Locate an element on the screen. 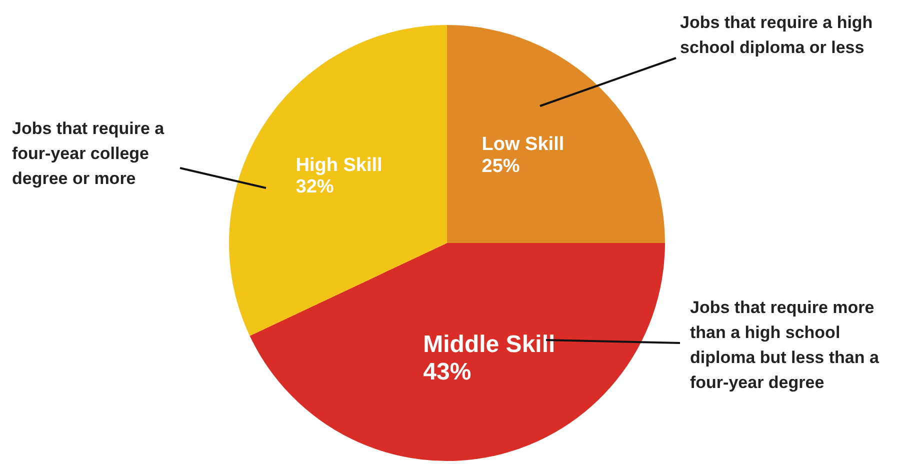 This screenshot has height=464, width=922. data-label: 25% is located at coordinates (501, 167).